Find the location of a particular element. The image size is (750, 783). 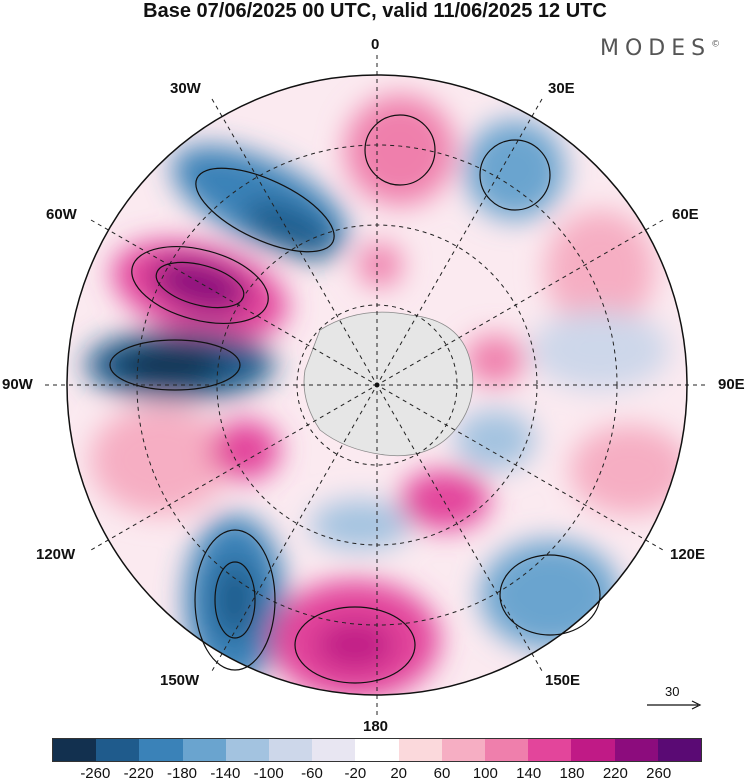

antarctica-outline is located at coordinates (388, 384).